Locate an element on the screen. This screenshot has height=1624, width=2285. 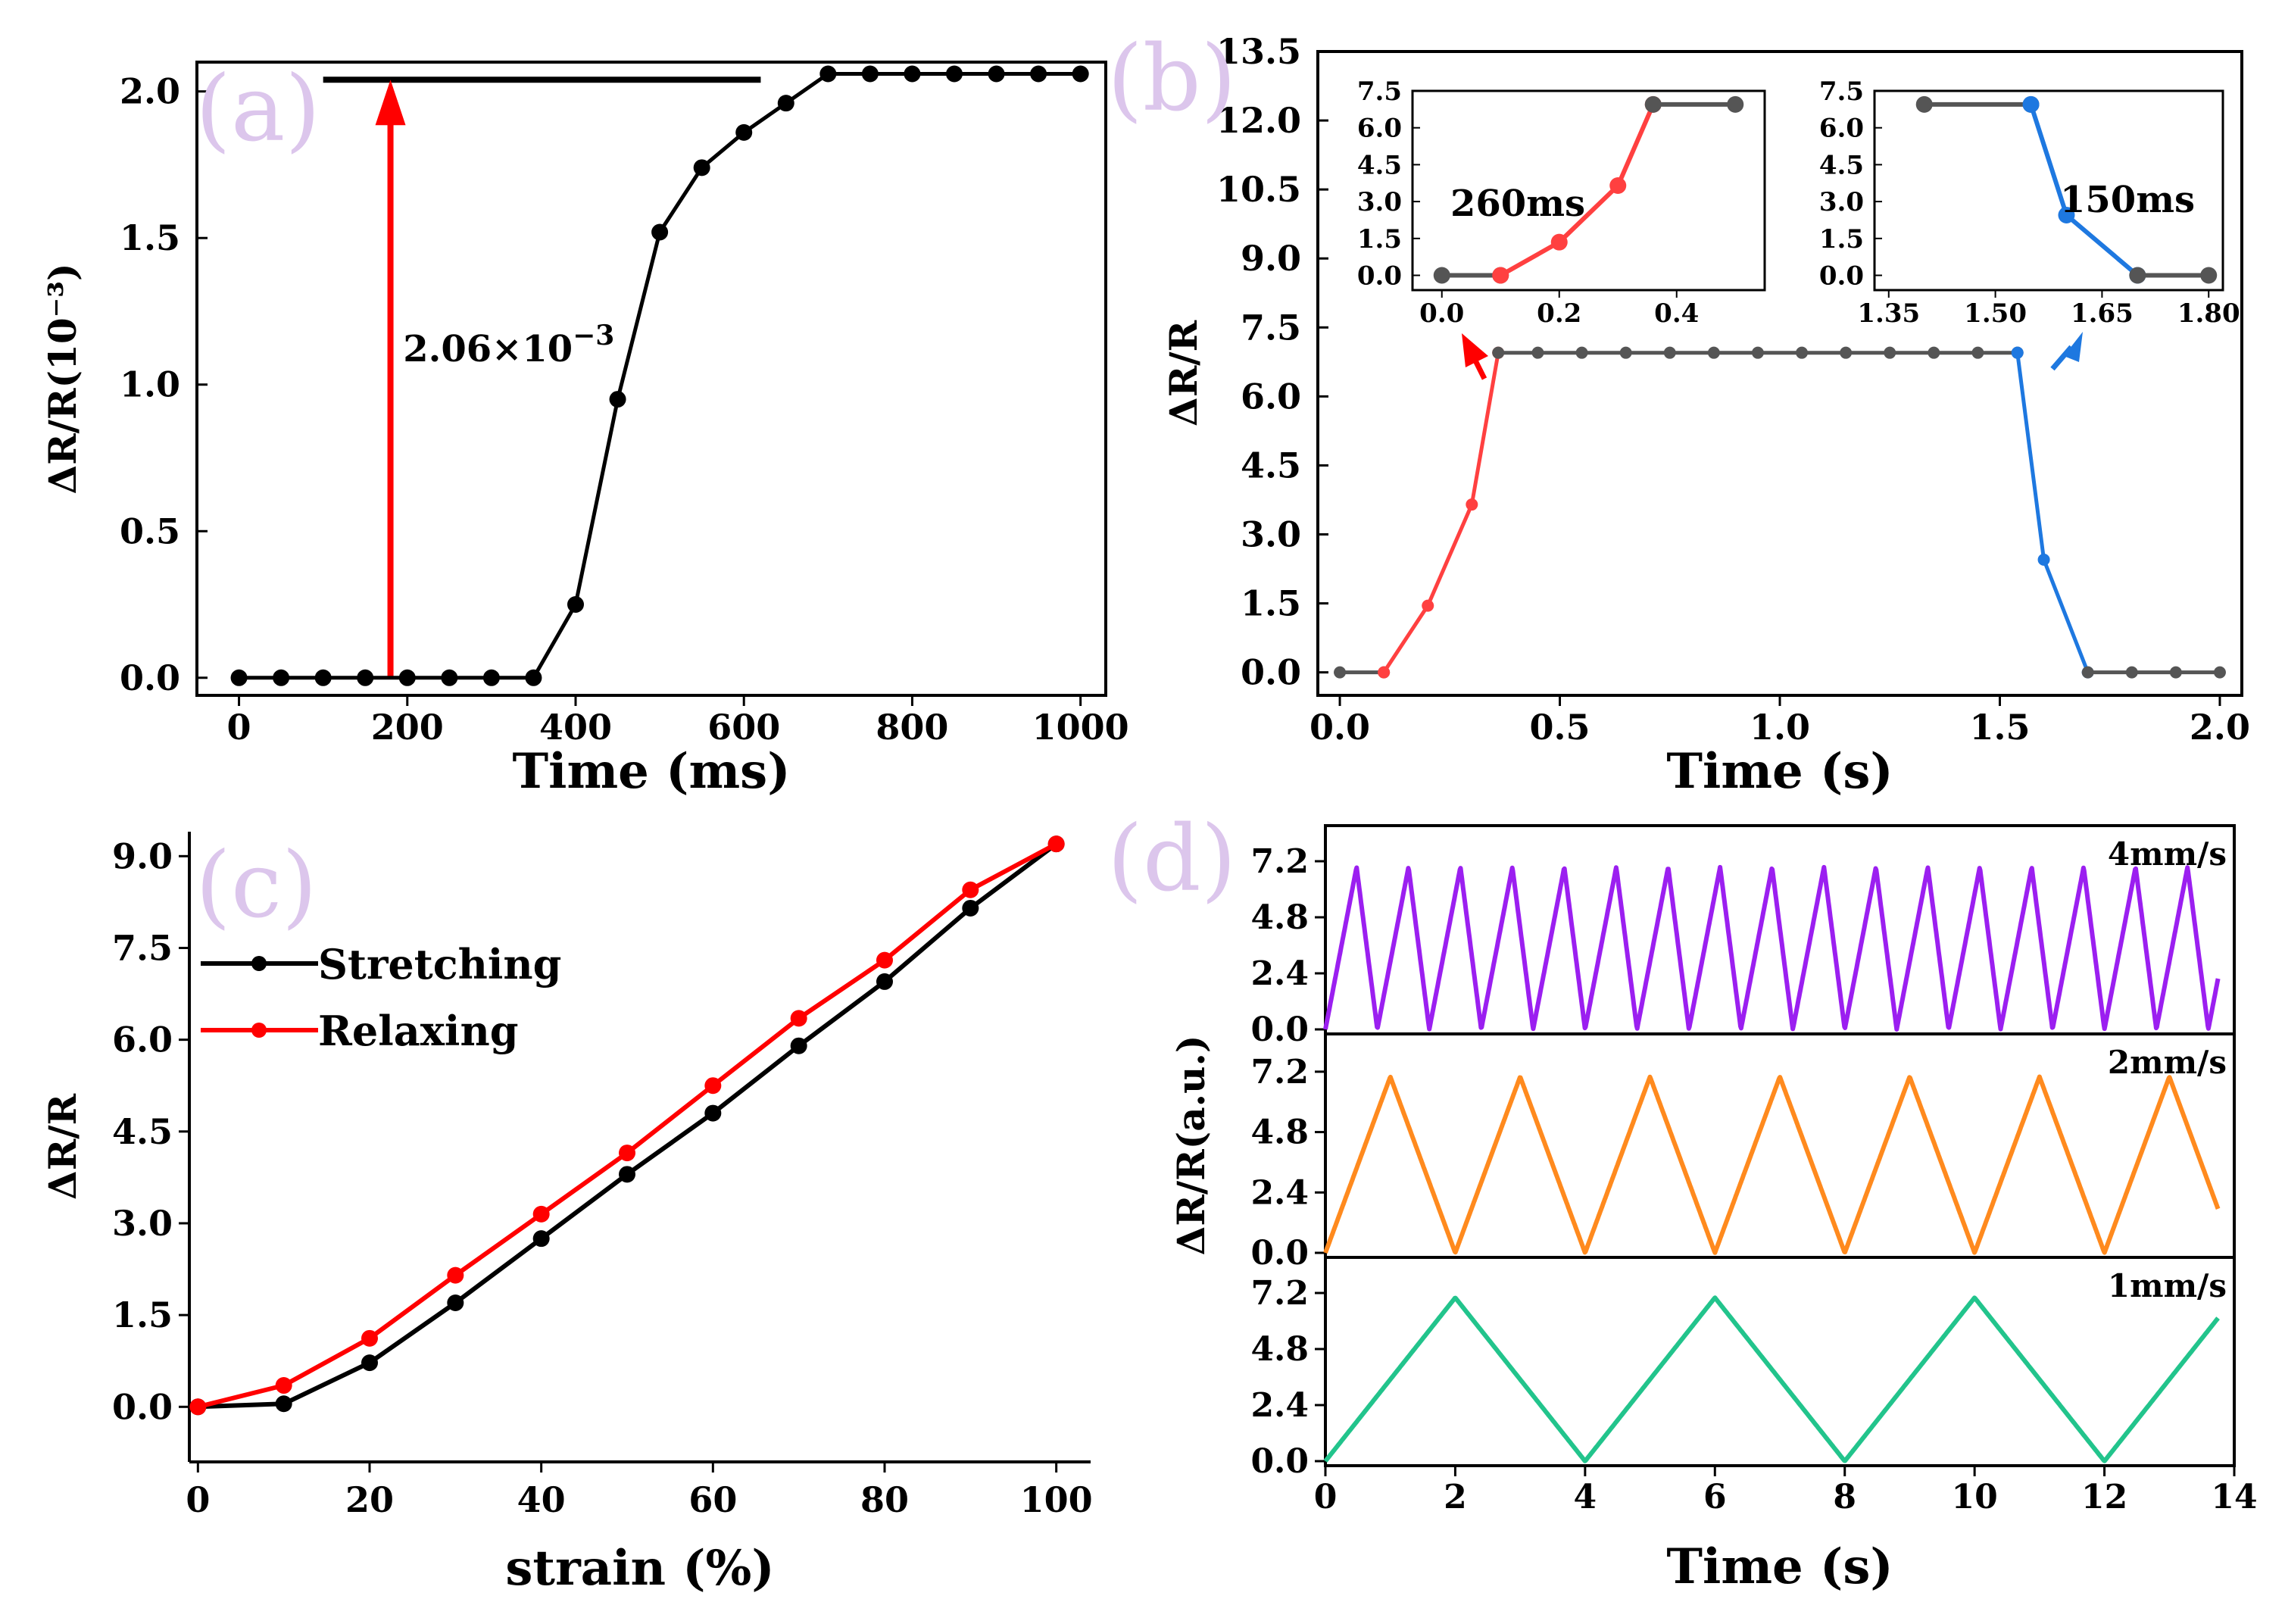
panel-c-ytick-label-3: 4.5 is located at coordinates (142, 1131).